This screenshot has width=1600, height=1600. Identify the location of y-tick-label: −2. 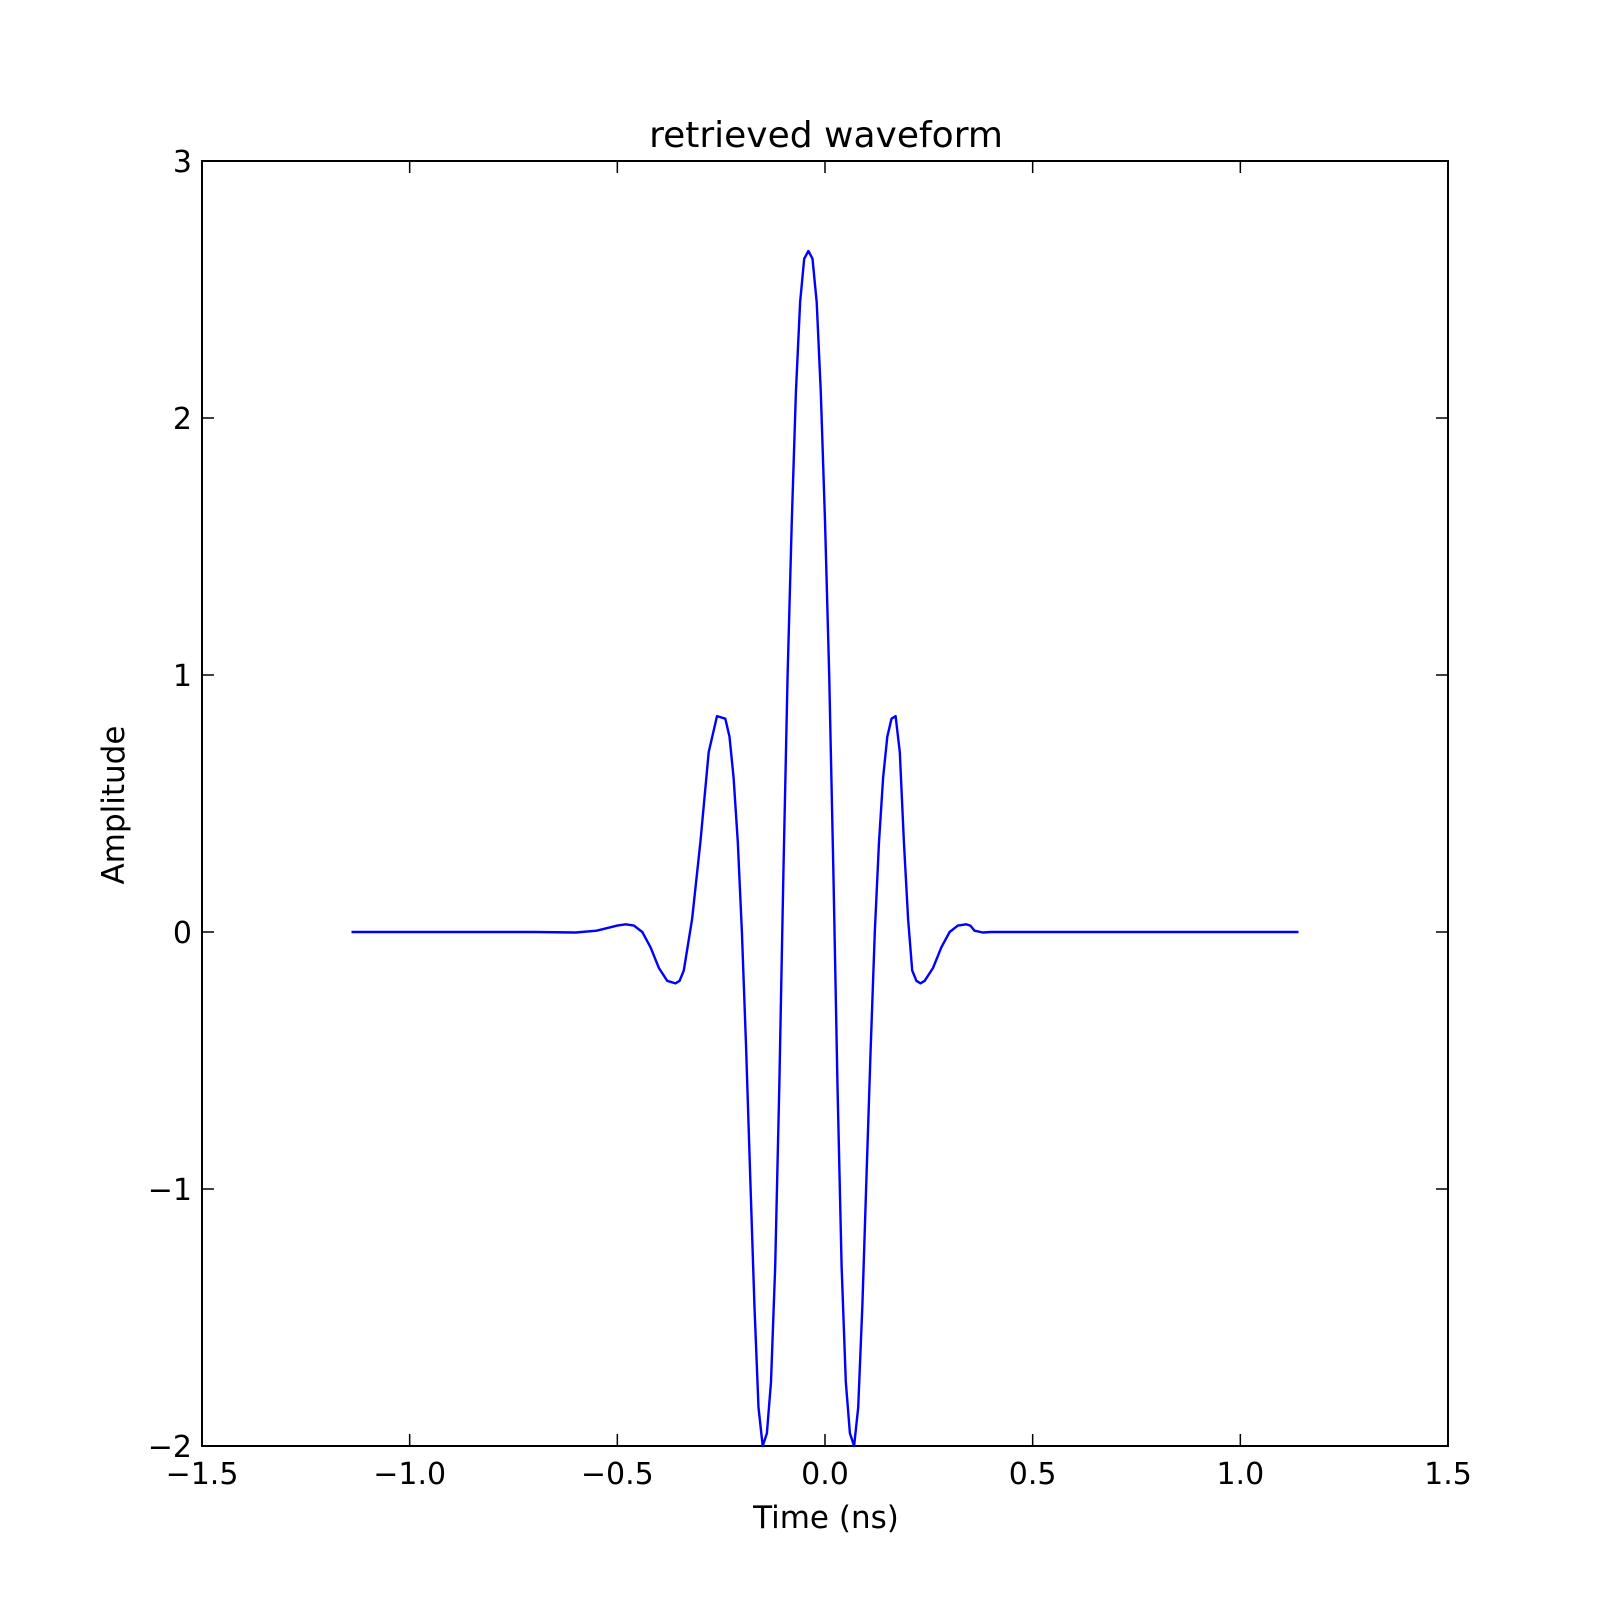
(170, 1447).